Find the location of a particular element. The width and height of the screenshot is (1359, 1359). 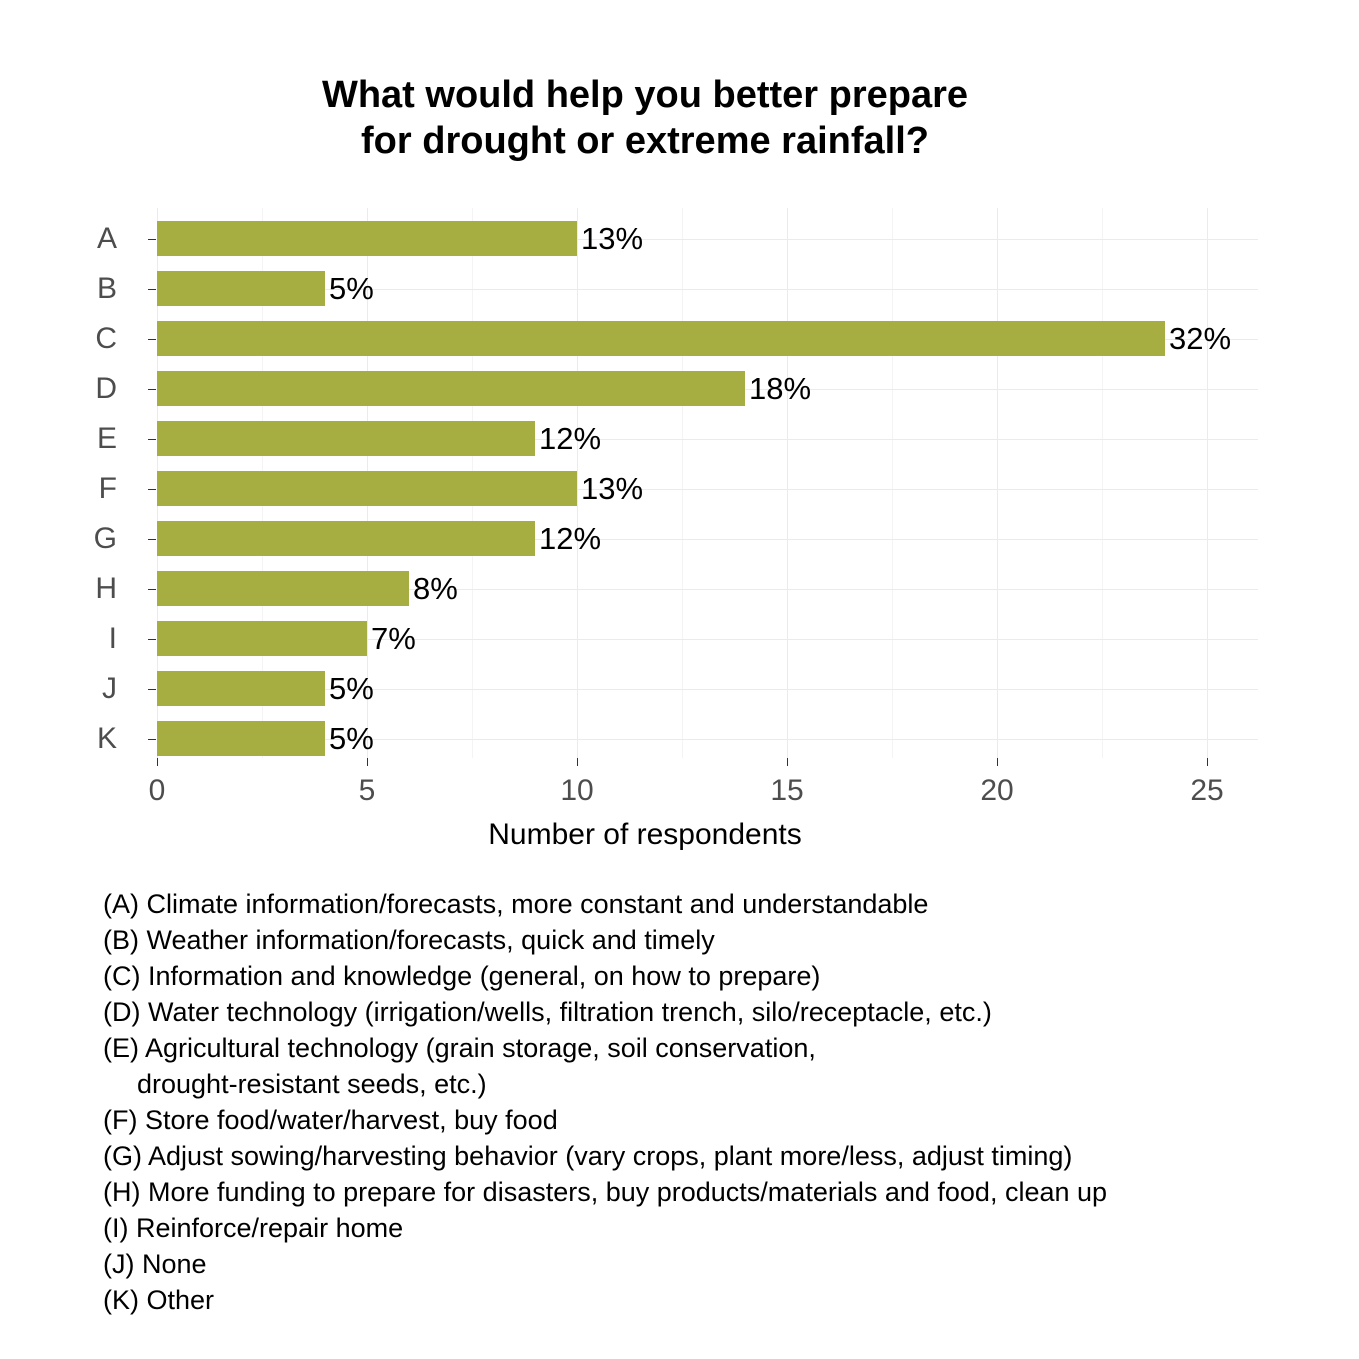

bar-f is located at coordinates (367, 488).